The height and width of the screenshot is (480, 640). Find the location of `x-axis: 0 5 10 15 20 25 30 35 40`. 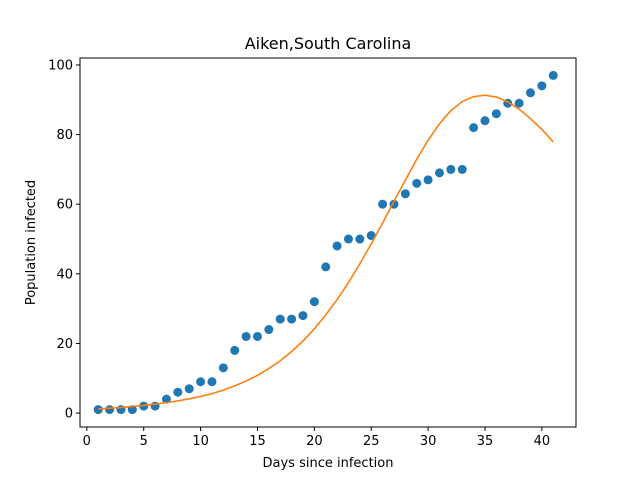

x-axis: 0 5 10 15 20 25 30 35 40 is located at coordinates (316, 438).